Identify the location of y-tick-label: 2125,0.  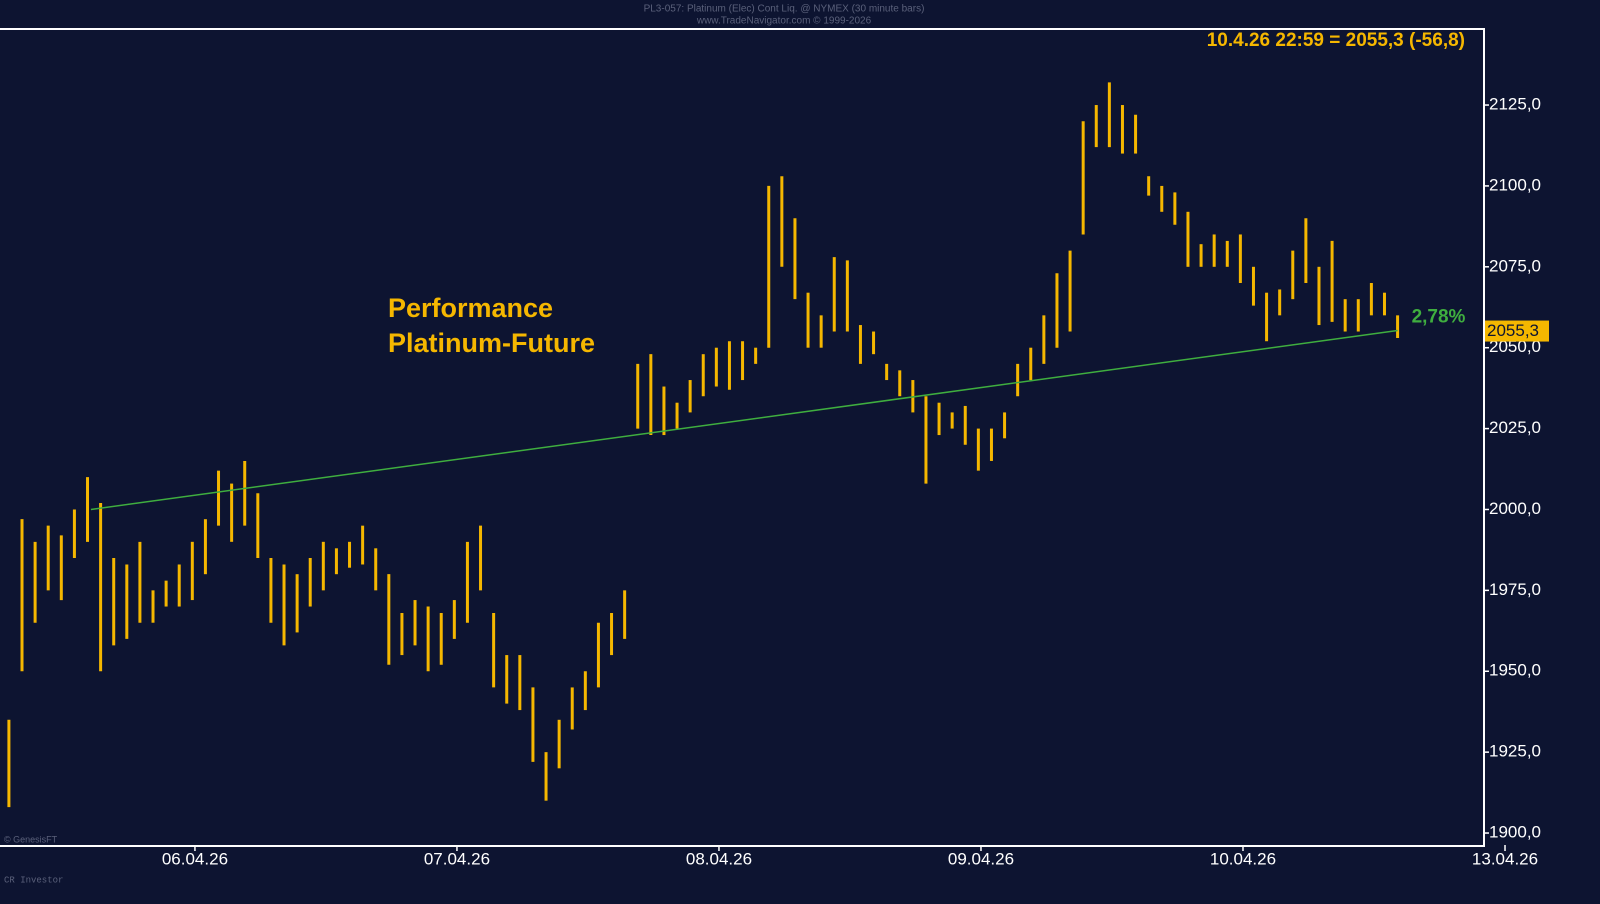
(1515, 104).